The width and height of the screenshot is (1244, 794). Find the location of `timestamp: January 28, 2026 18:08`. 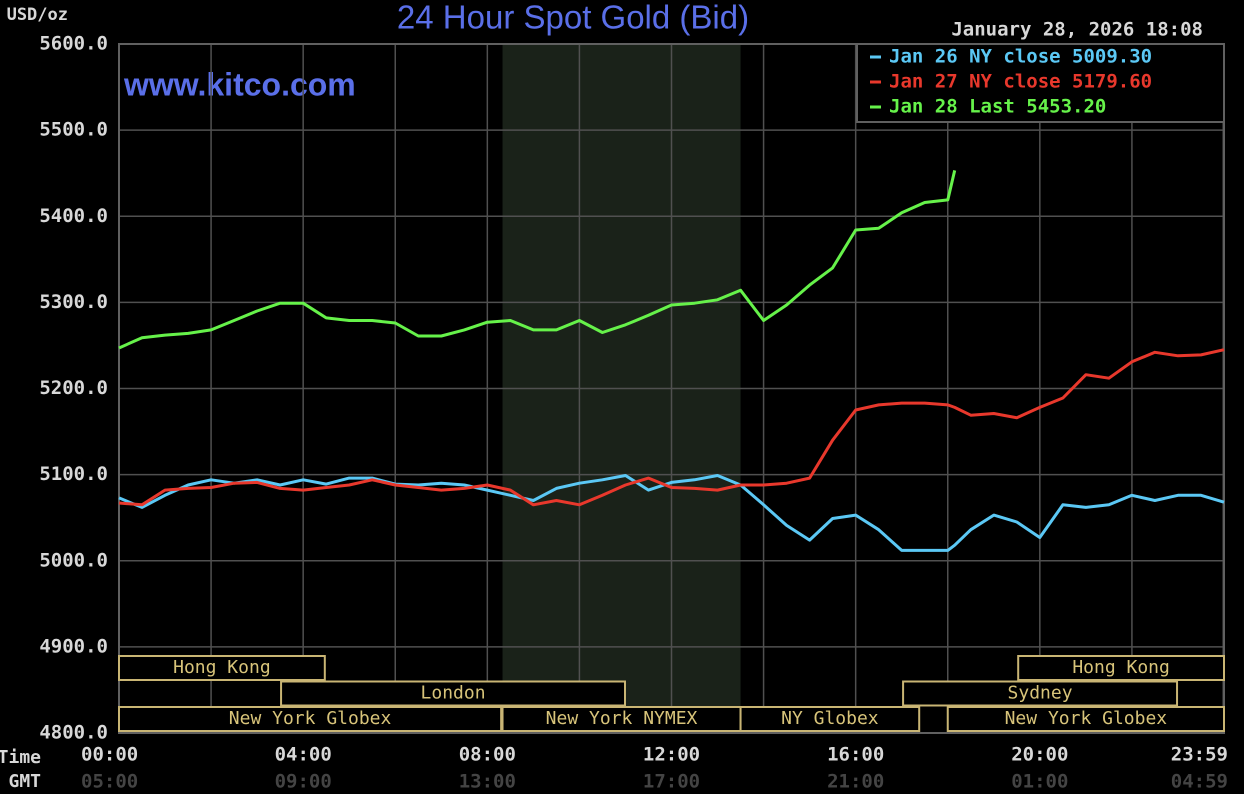

timestamp: January 28, 2026 18:08 is located at coordinates (1077, 30).